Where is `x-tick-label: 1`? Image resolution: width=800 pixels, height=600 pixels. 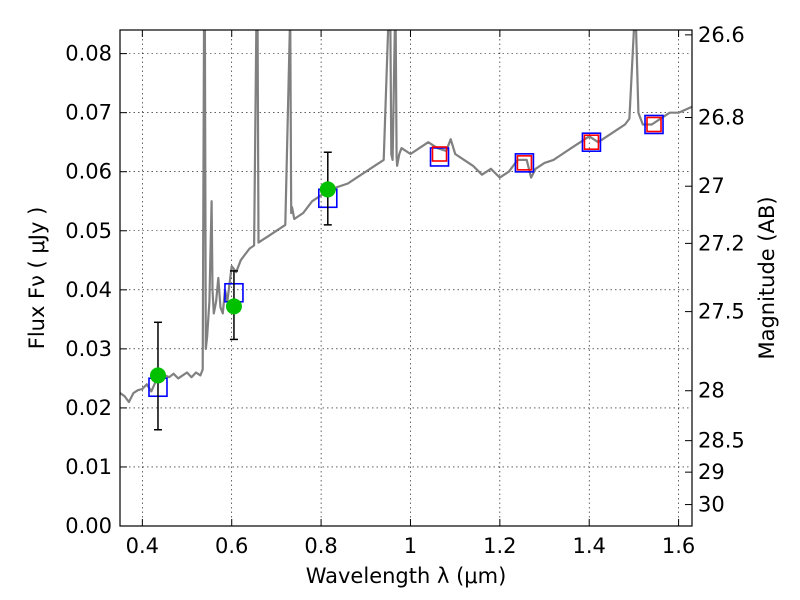 x-tick-label: 1 is located at coordinates (410, 546).